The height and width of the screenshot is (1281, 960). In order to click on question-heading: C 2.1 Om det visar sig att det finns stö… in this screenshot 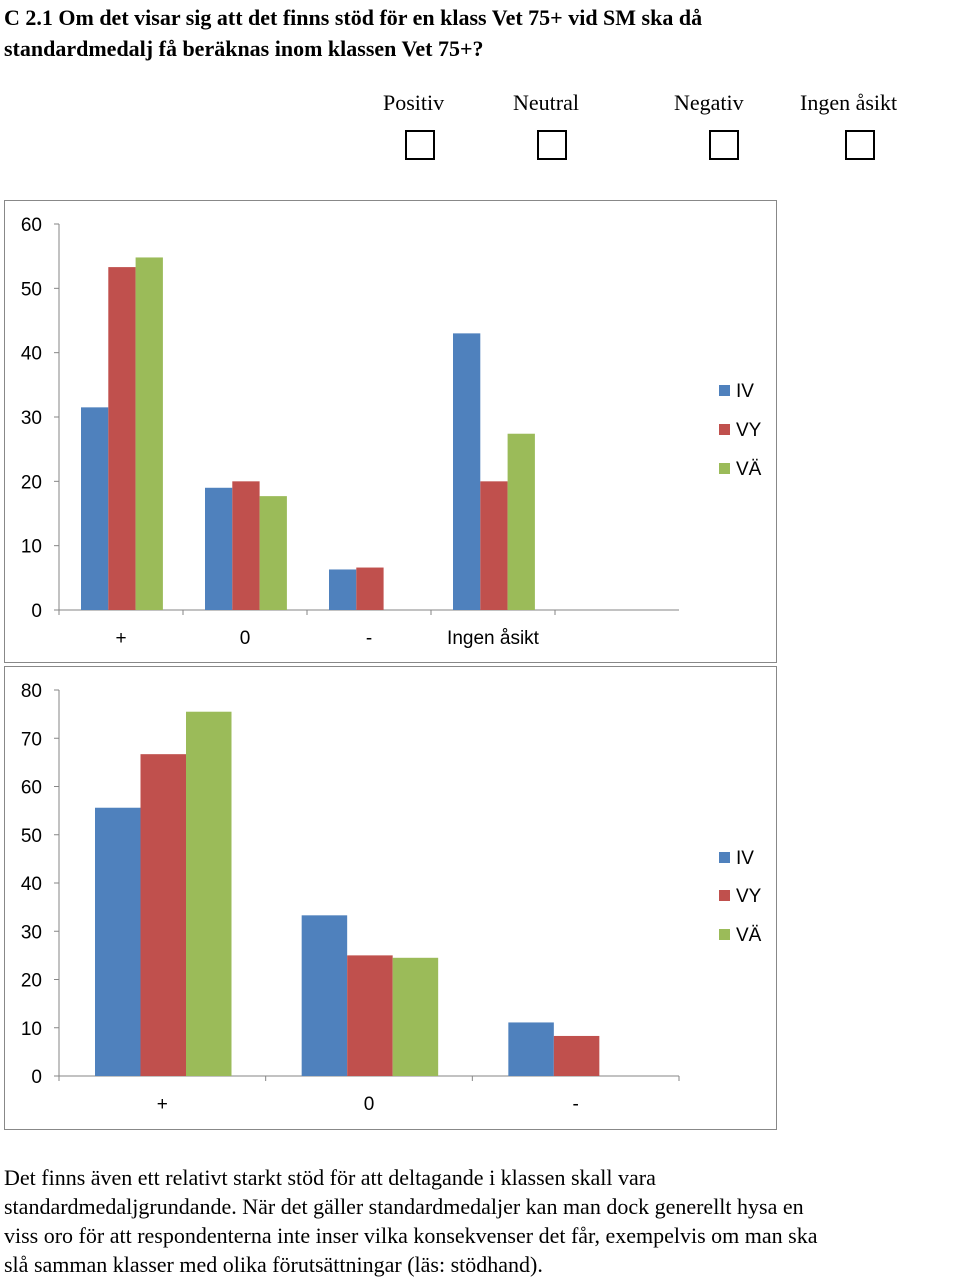, I will do `click(479, 33)`.